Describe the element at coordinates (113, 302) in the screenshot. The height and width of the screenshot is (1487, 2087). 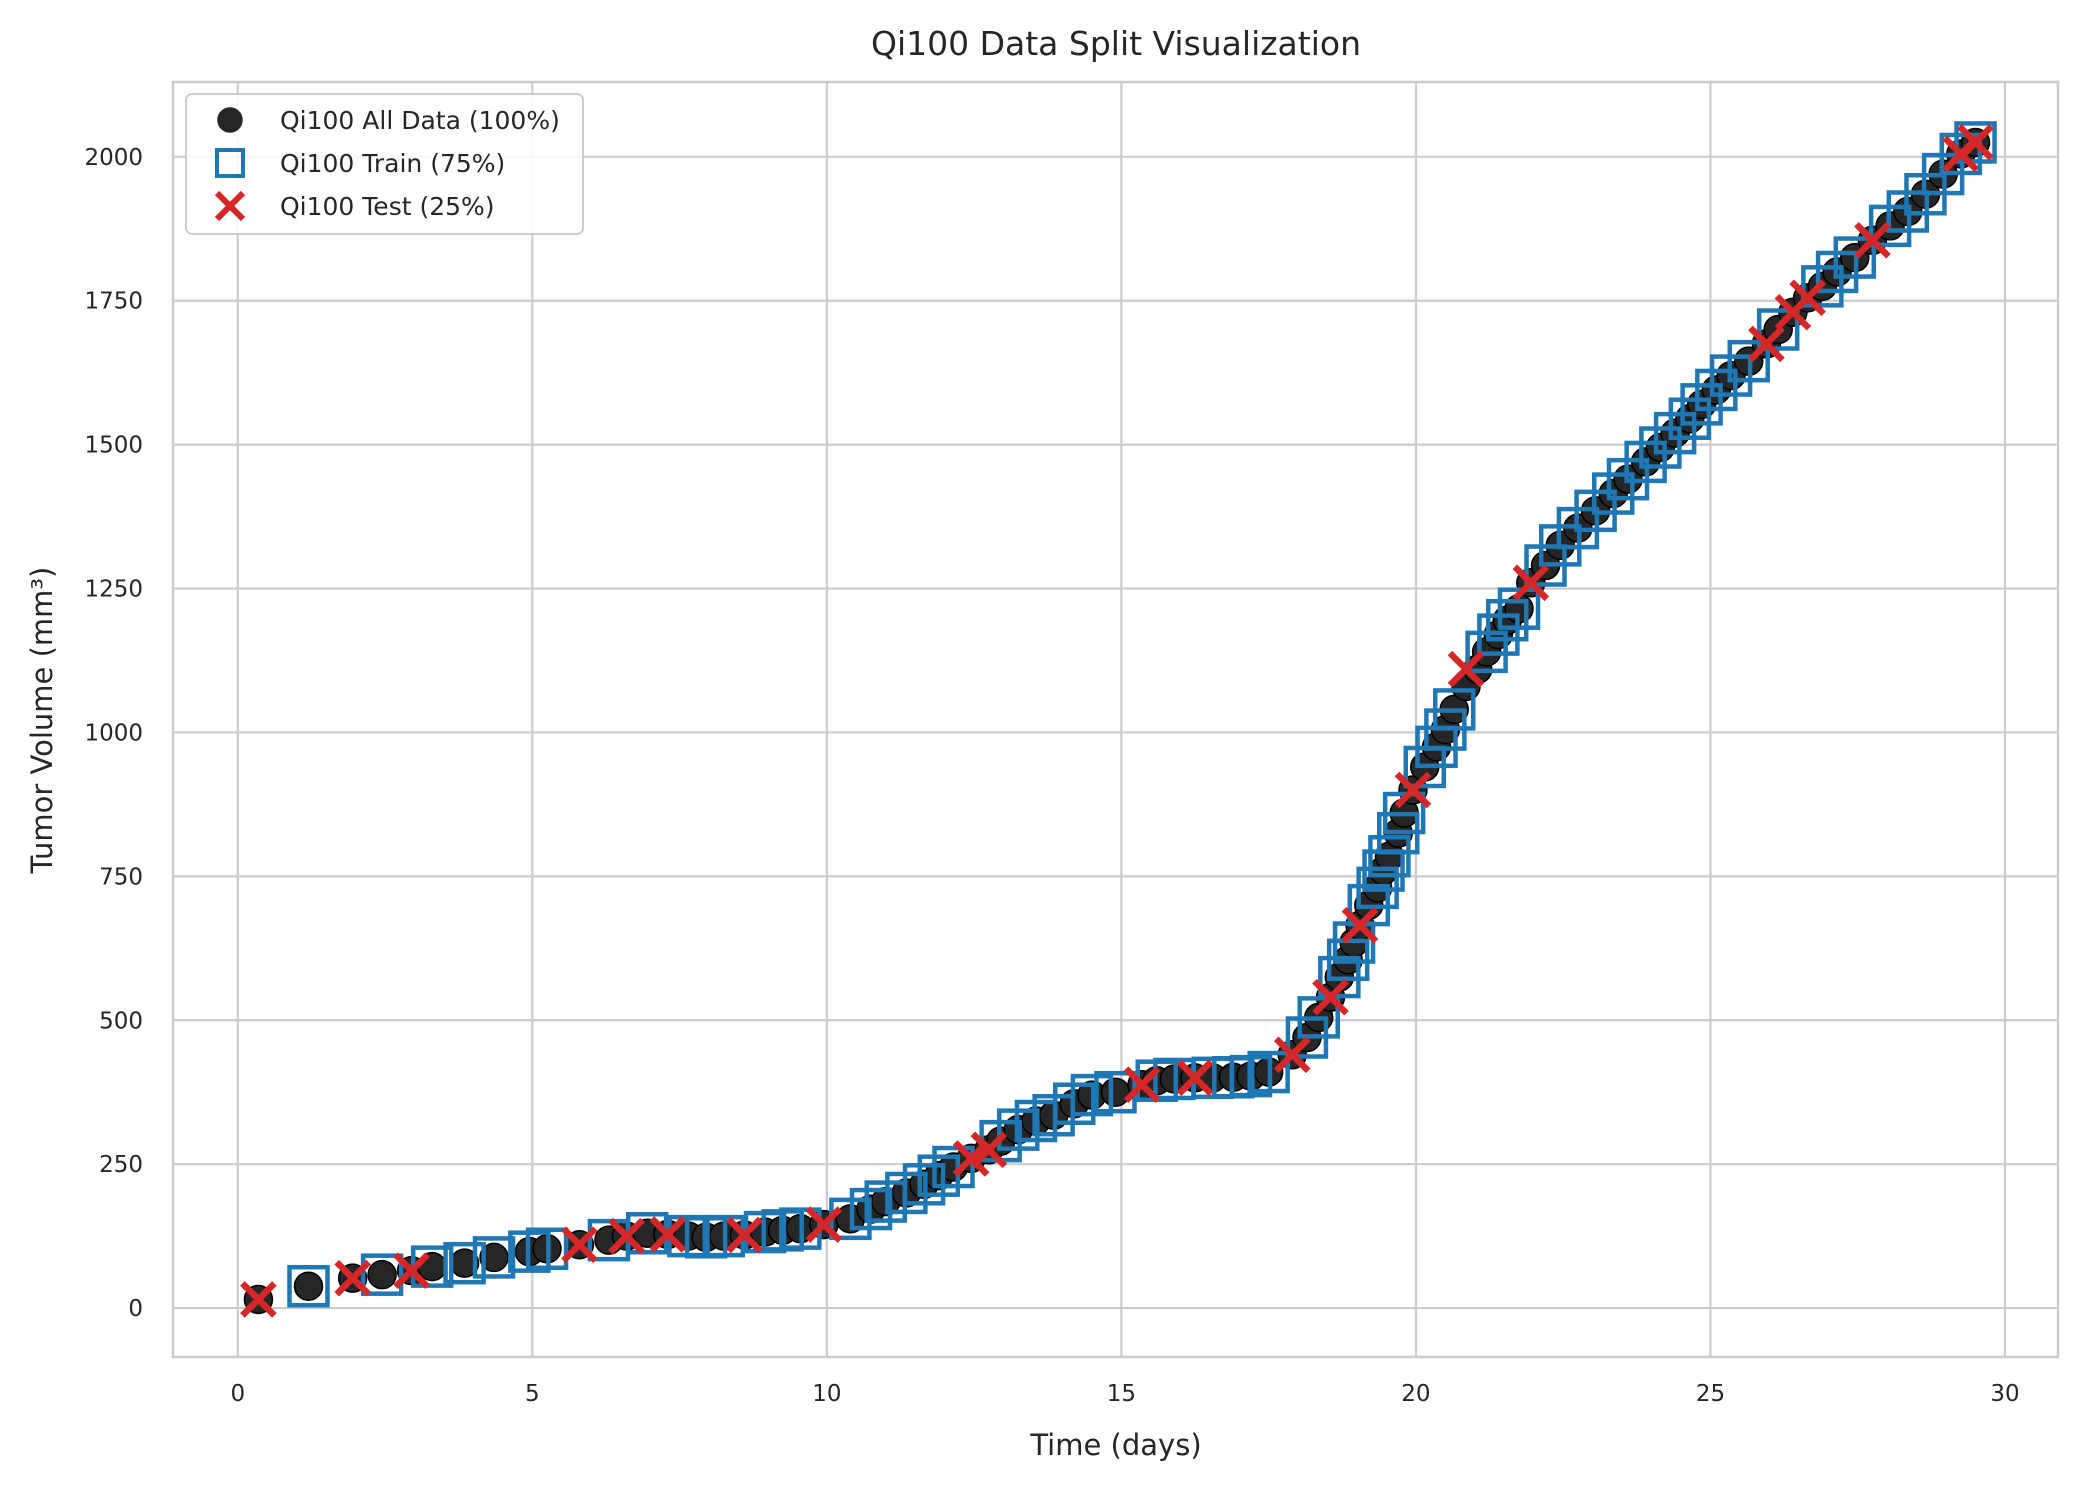
I see `y-tick-label: 1750` at that location.